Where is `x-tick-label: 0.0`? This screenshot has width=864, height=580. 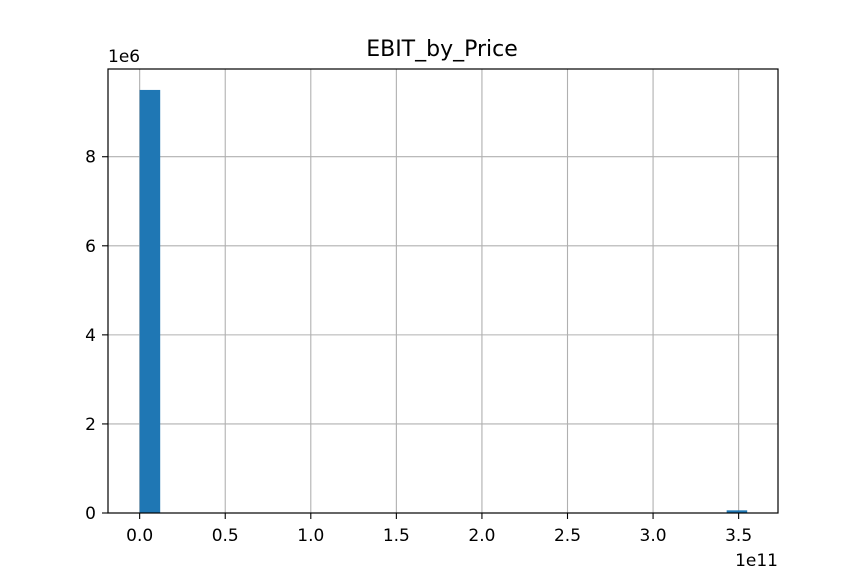 x-tick-label: 0.0 is located at coordinates (139, 536).